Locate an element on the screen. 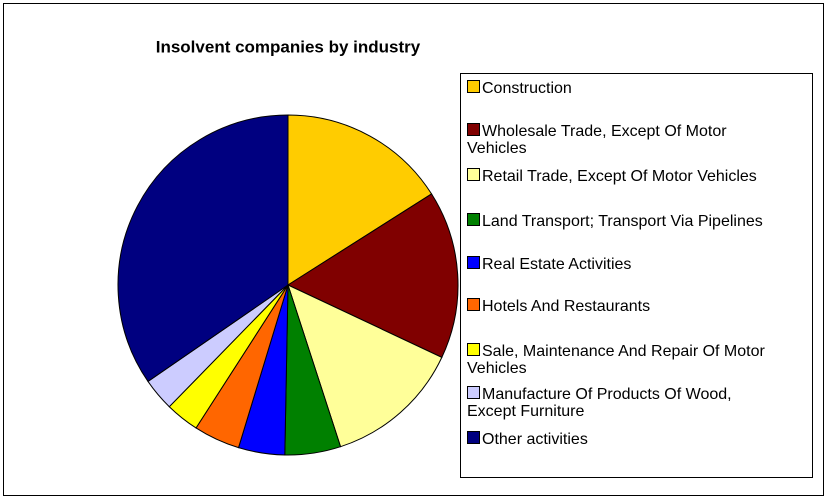 The width and height of the screenshot is (827, 500). legend-label: Other activities is located at coordinates (535, 439).